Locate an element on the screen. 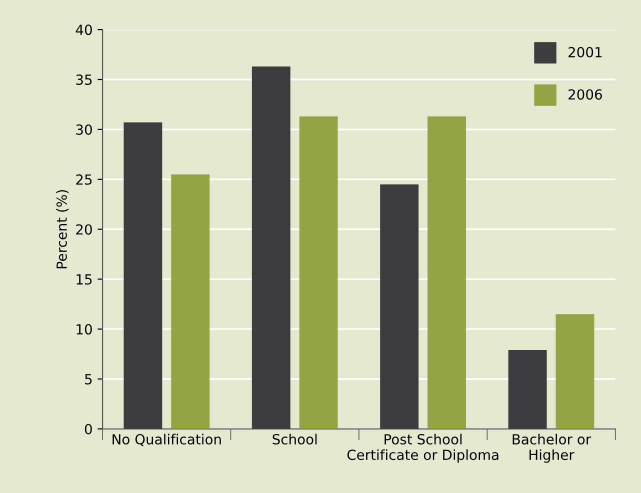  y-tick-label: 5 is located at coordinates (88, 379).